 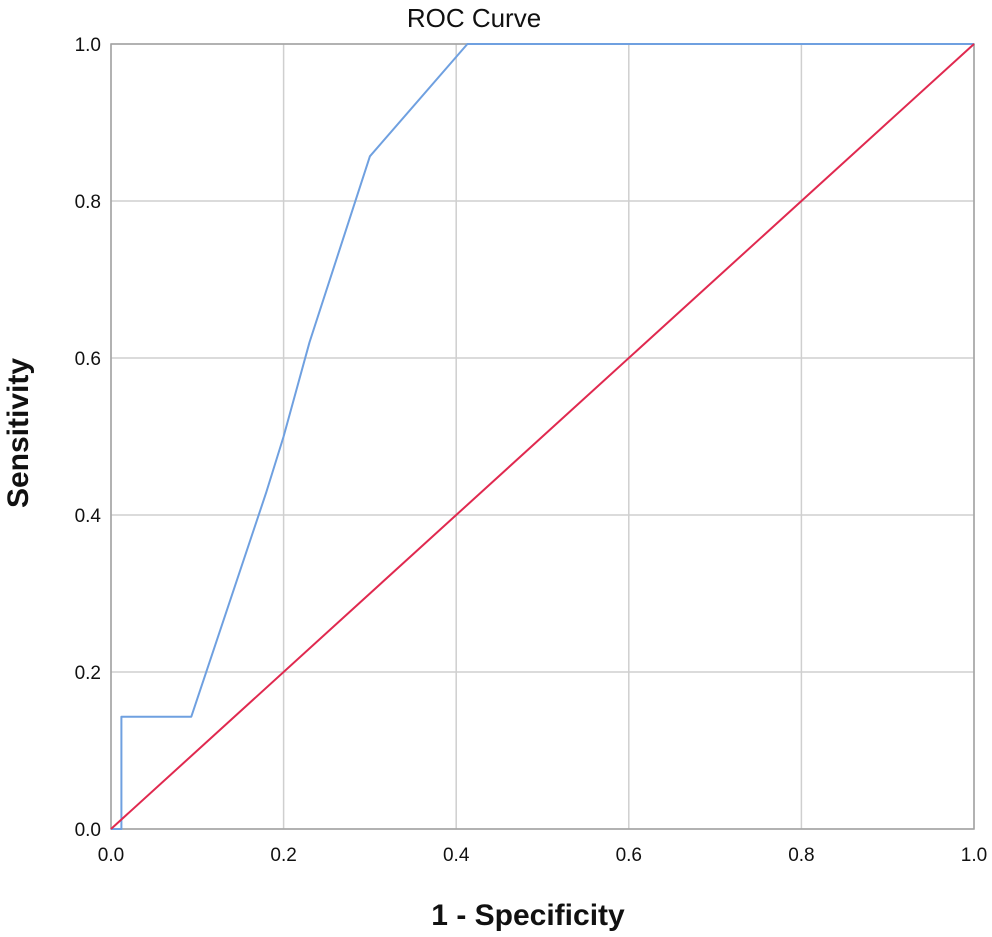 I want to click on y-tick-label: 0.8, so click(x=88, y=202).